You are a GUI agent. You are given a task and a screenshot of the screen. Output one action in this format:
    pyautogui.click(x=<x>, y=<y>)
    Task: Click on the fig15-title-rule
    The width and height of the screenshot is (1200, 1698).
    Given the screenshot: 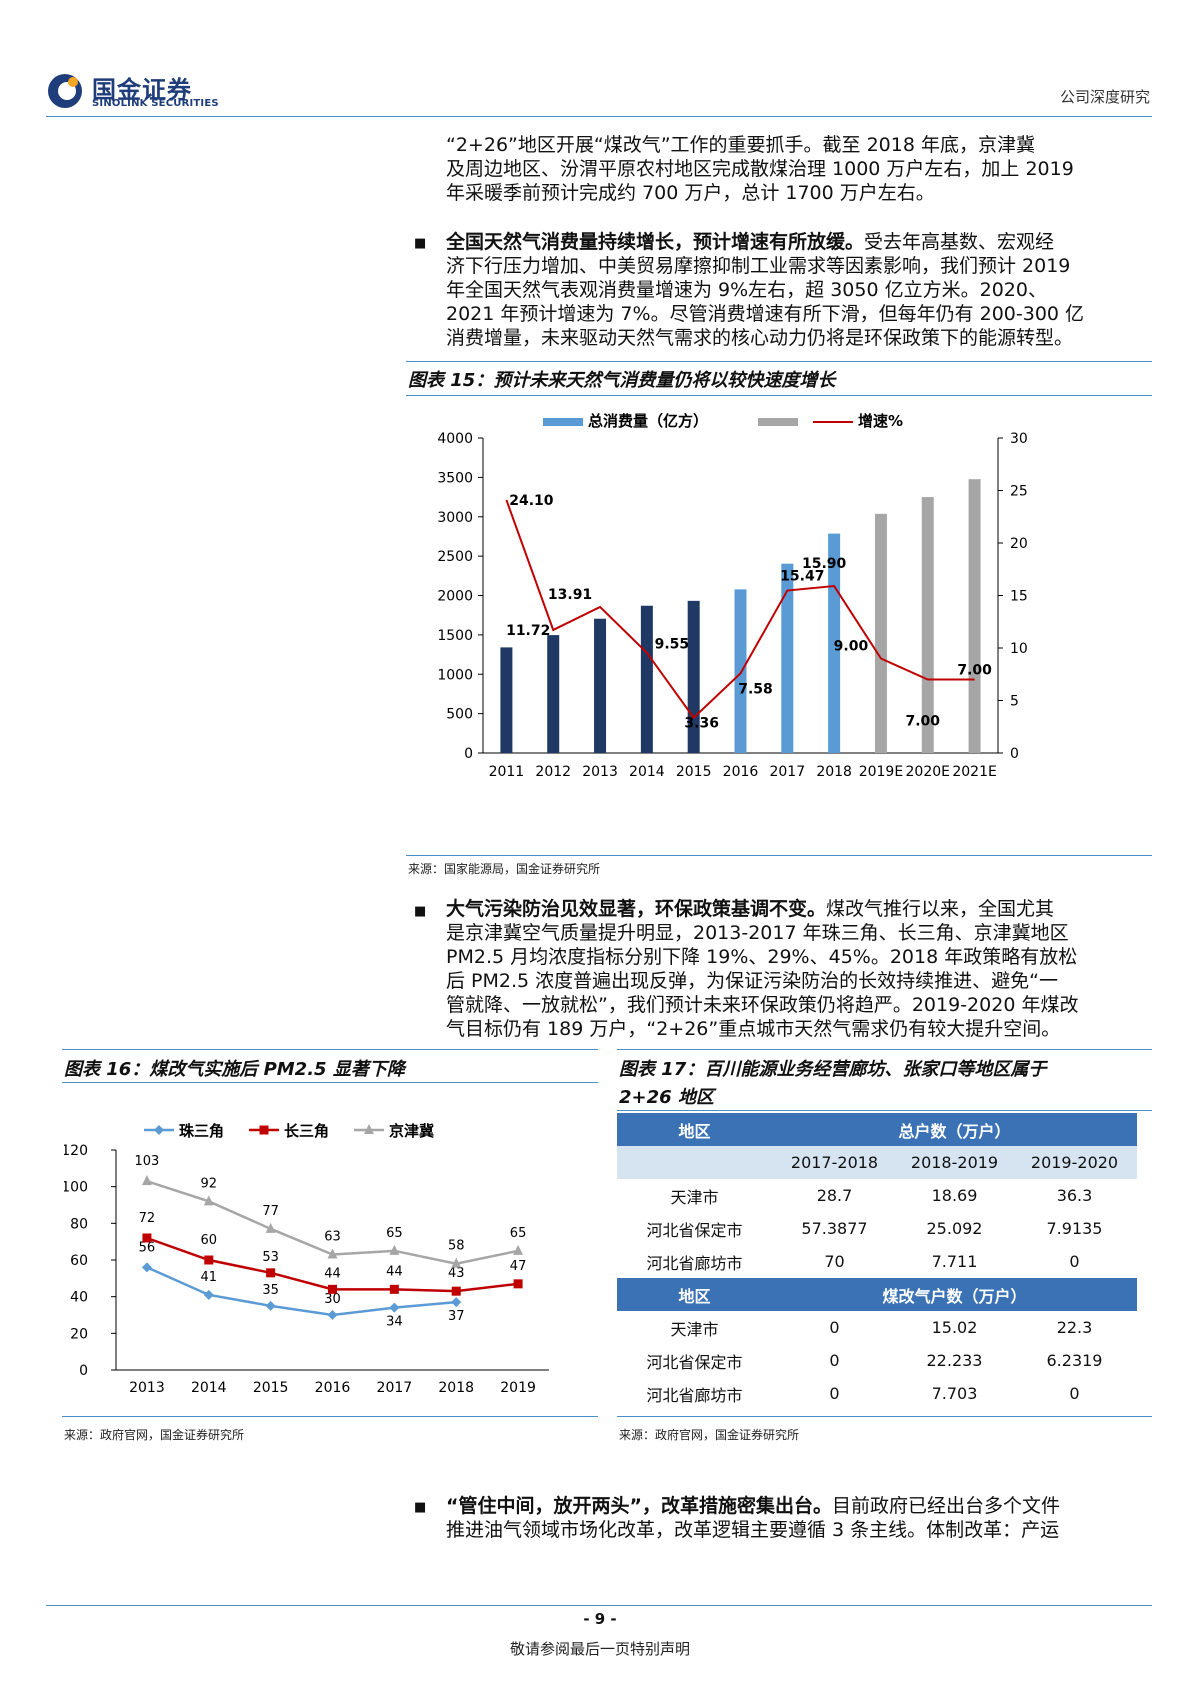 What is the action you would take?
    pyautogui.click(x=779, y=395)
    